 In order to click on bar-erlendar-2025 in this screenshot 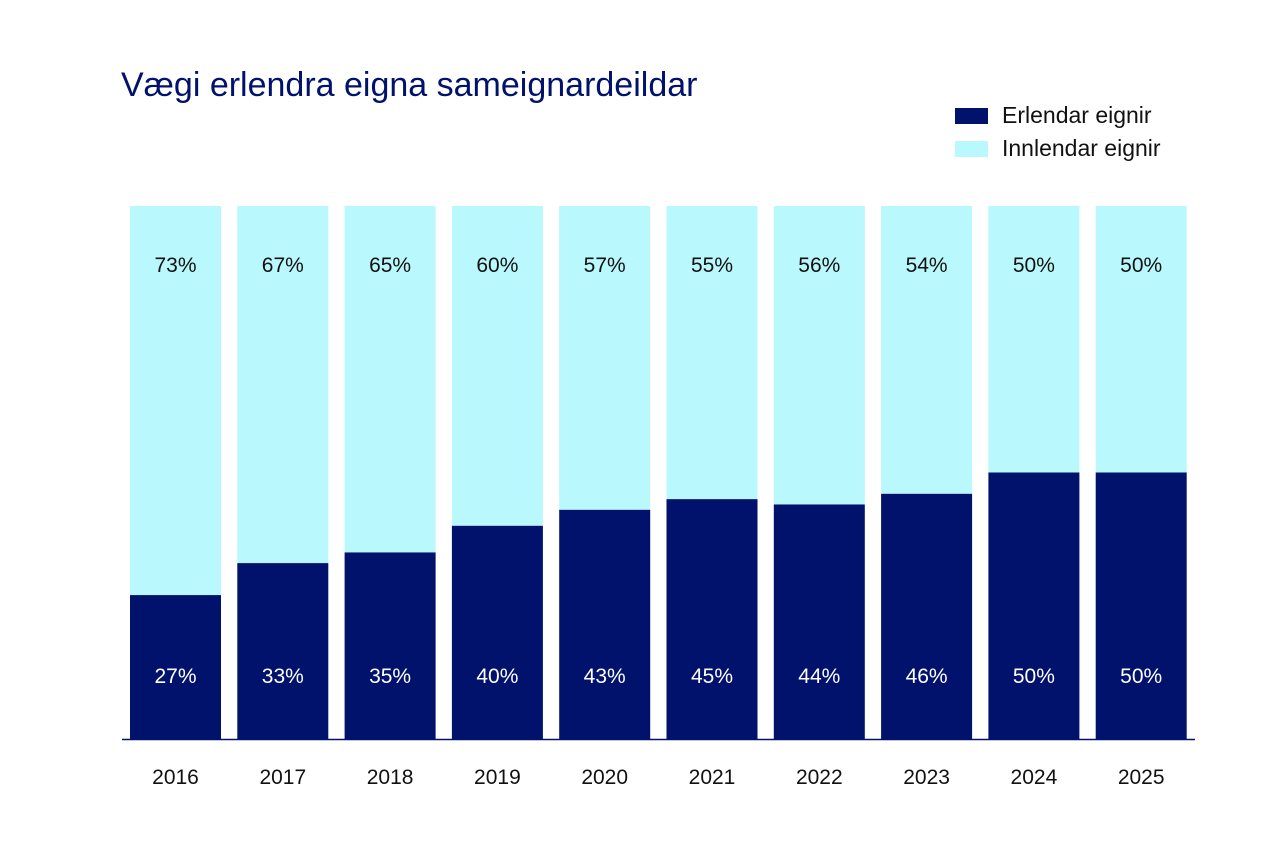, I will do `click(1141, 605)`.